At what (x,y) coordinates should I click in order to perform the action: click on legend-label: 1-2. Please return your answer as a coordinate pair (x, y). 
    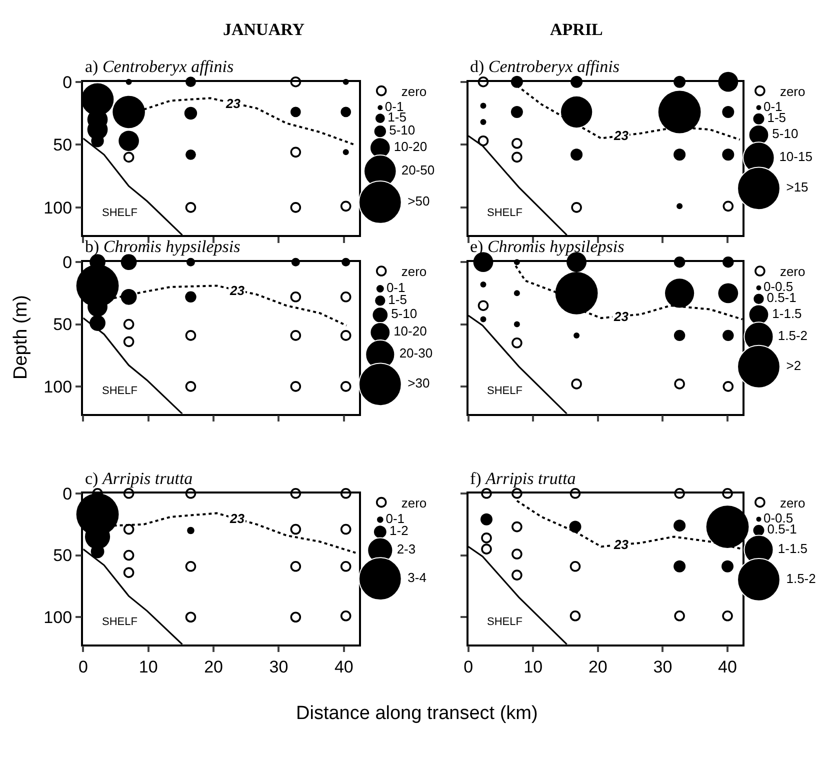
    Looking at the image, I should click on (399, 530).